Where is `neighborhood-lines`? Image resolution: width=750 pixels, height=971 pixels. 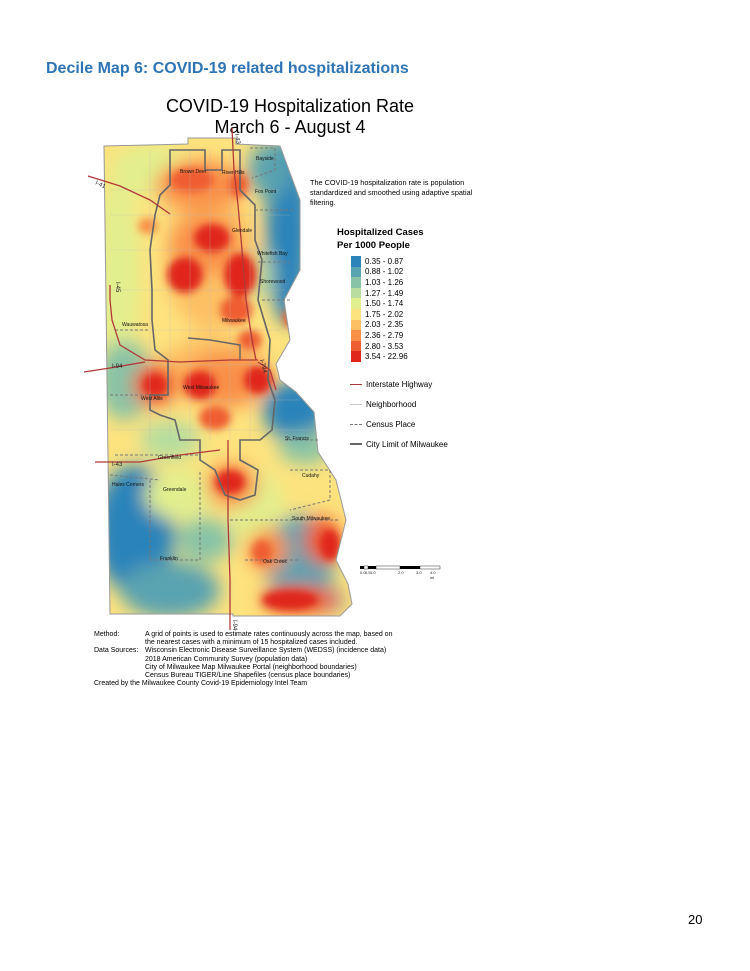 neighborhood-lines is located at coordinates (210, 295).